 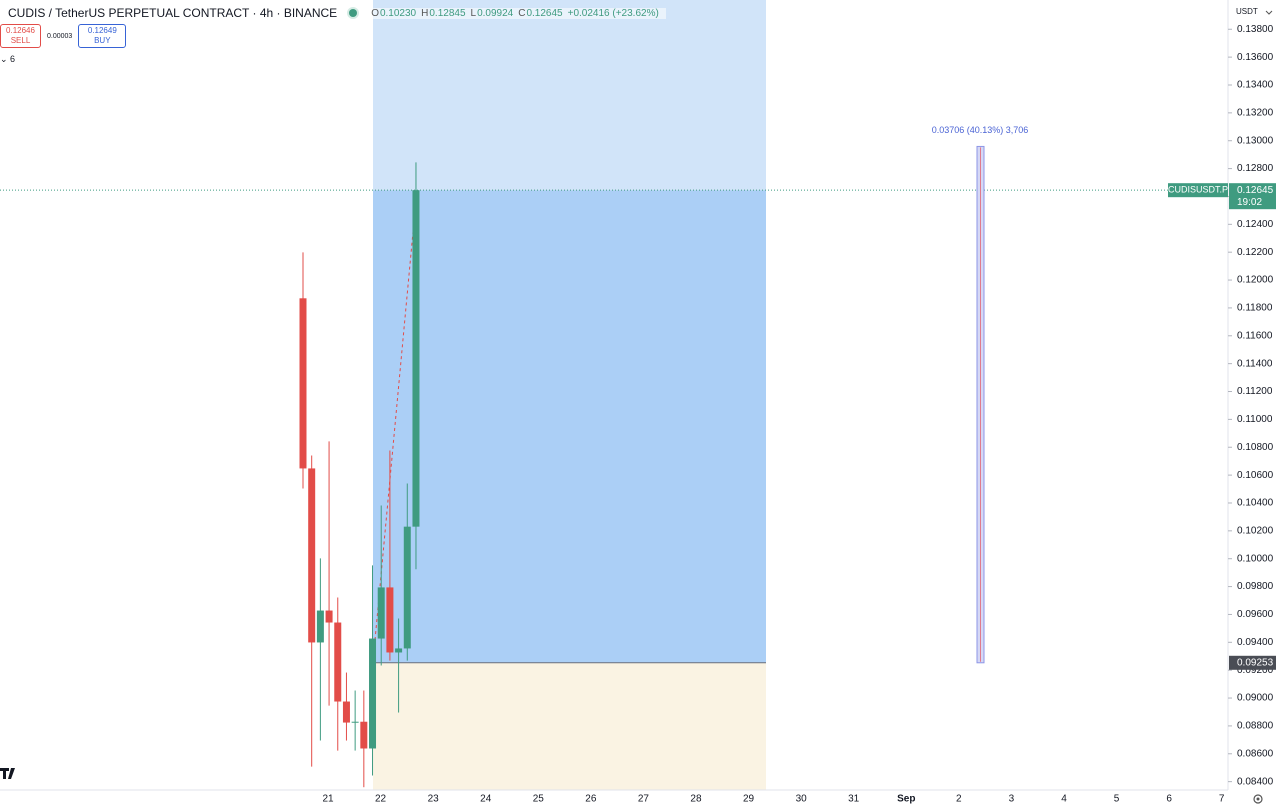 I want to click on x-tick-label: 25, so click(x=539, y=799).